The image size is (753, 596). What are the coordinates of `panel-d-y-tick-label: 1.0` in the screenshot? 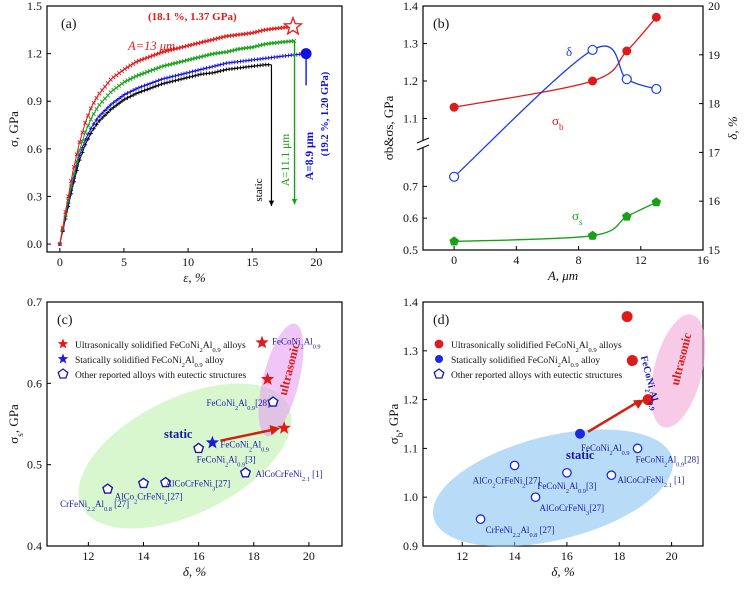 It's located at (410, 497).